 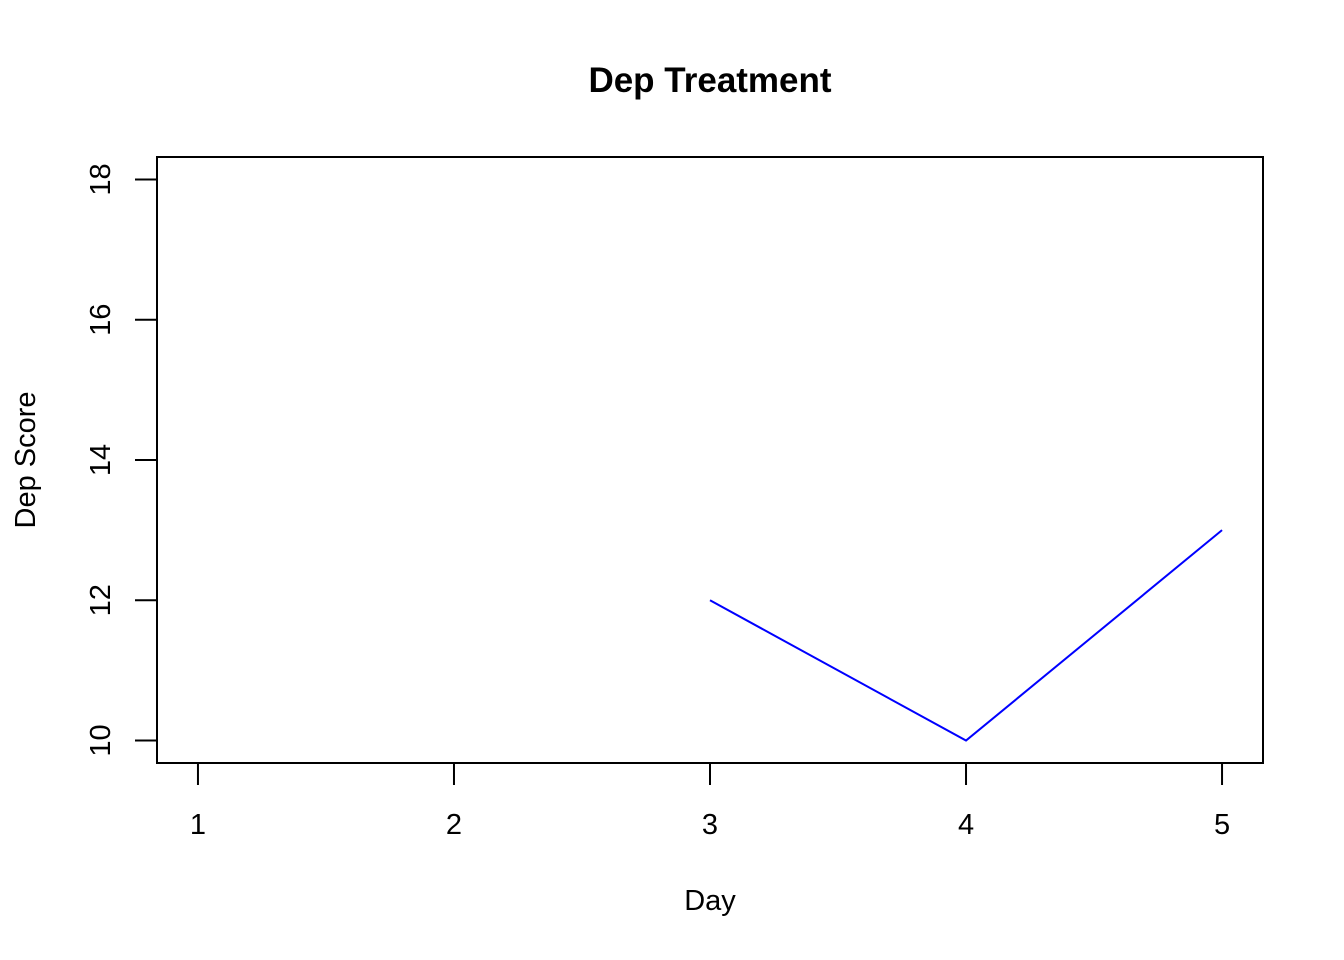 I want to click on x-tick-label: 2, so click(x=454, y=825).